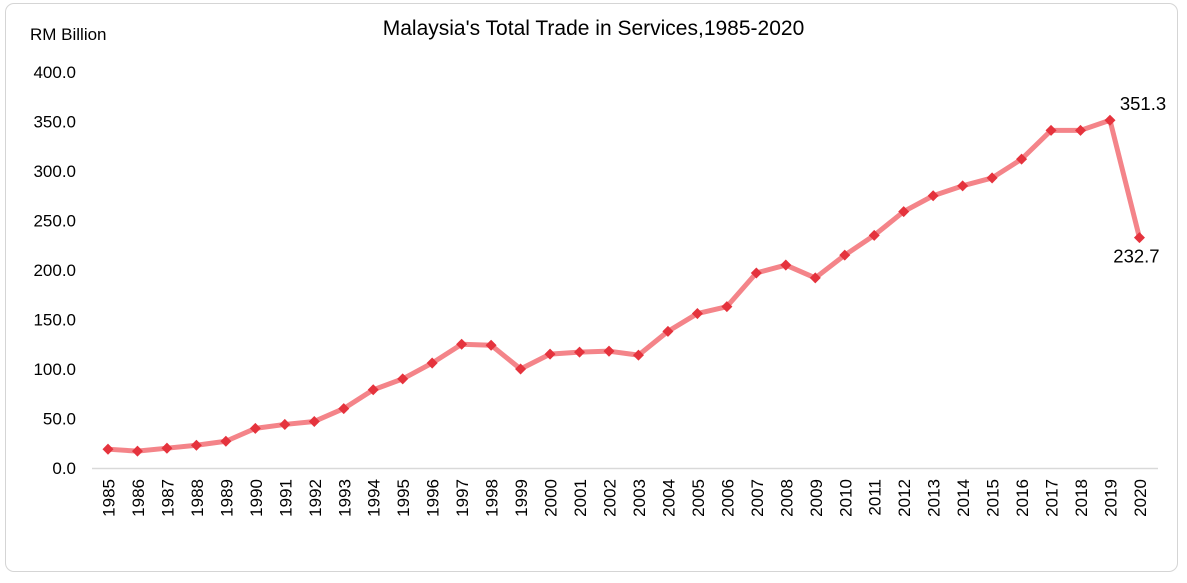 The height and width of the screenshot is (583, 1187). What do you see at coordinates (875, 497) in the screenshot?
I see `x-tick-label: 2011` at bounding box center [875, 497].